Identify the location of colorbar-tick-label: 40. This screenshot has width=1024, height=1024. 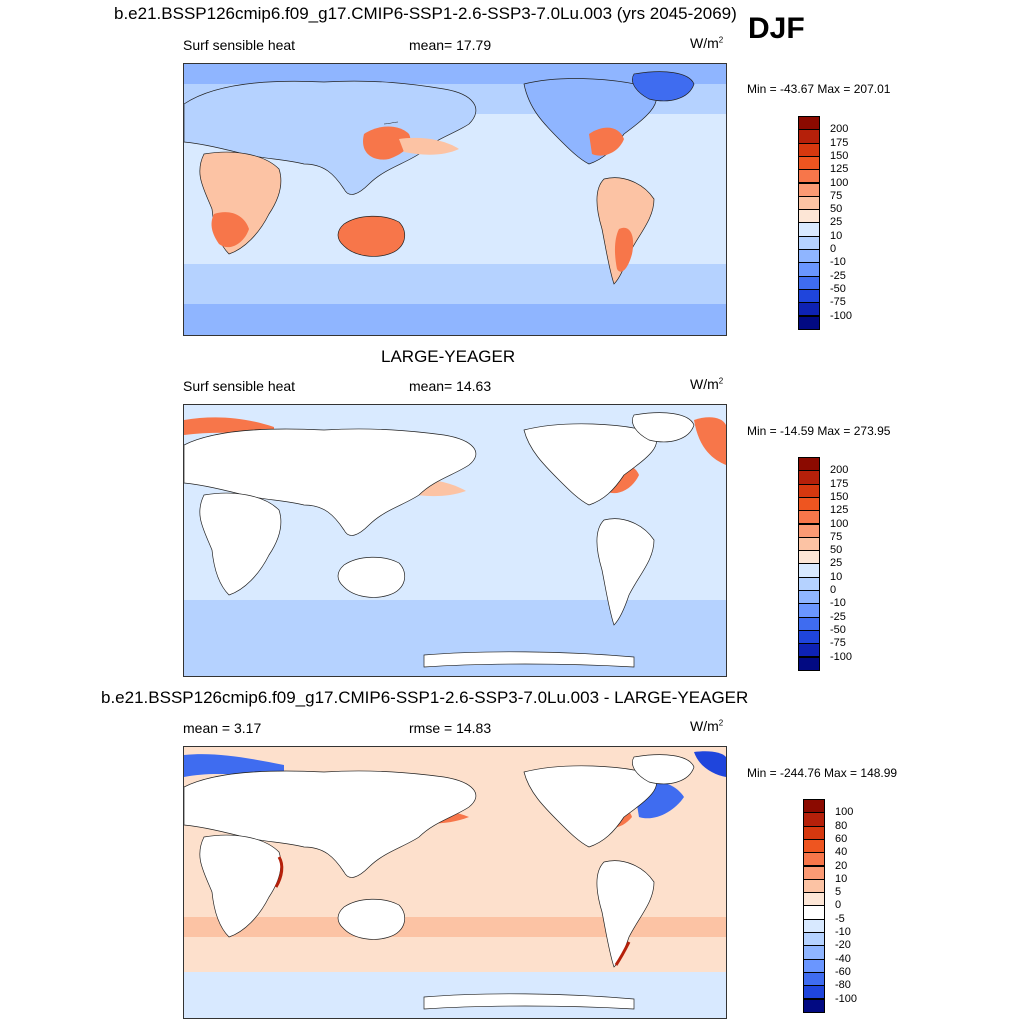
(841, 852).